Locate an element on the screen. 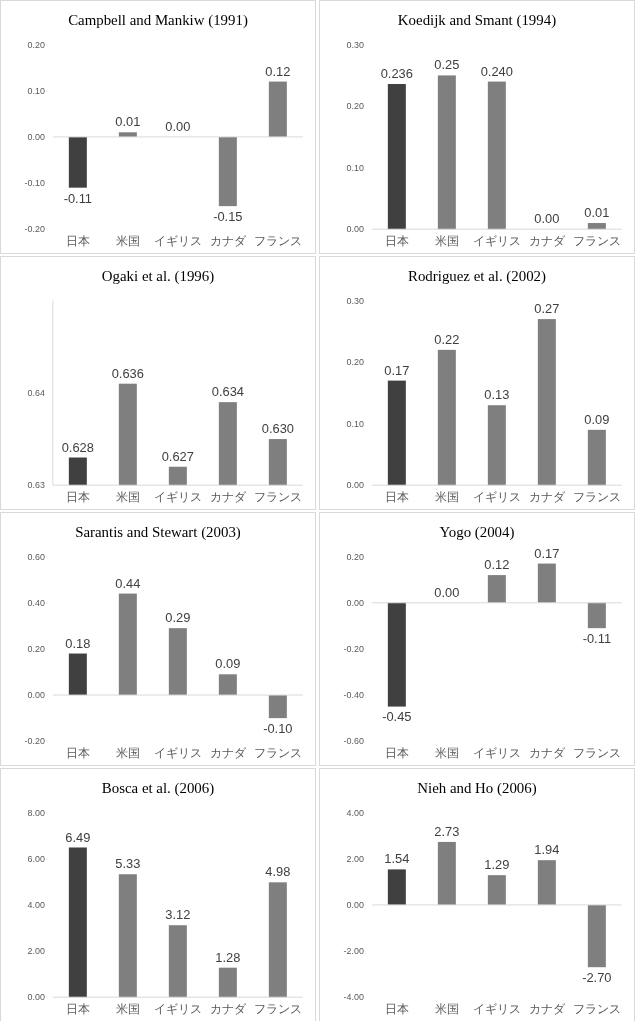 Image resolution: width=635 pixels, height=1021 pixels. y-tick-label: -0.10 is located at coordinates (34, 183).